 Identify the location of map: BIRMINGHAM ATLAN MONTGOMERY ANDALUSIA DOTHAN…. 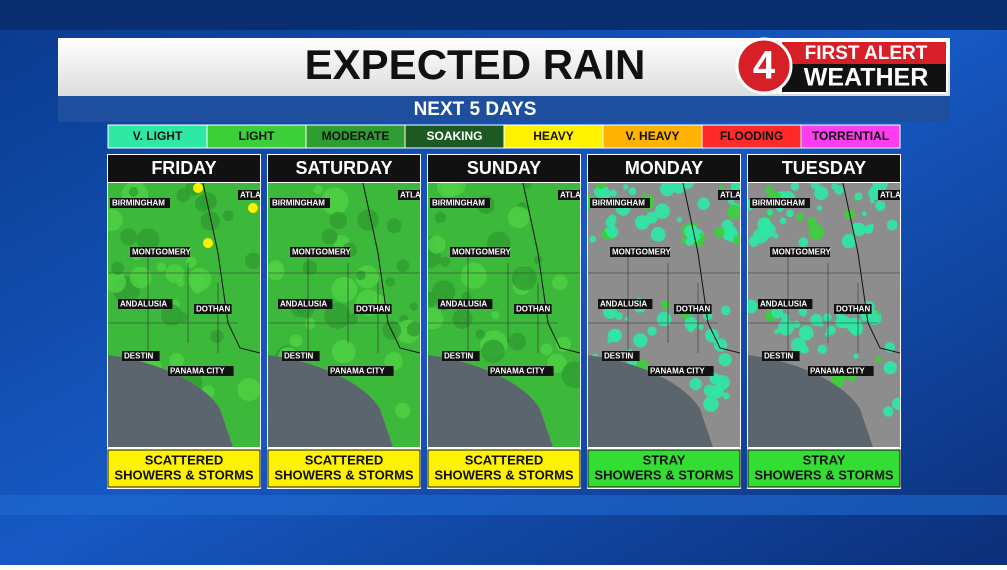
(664, 315).